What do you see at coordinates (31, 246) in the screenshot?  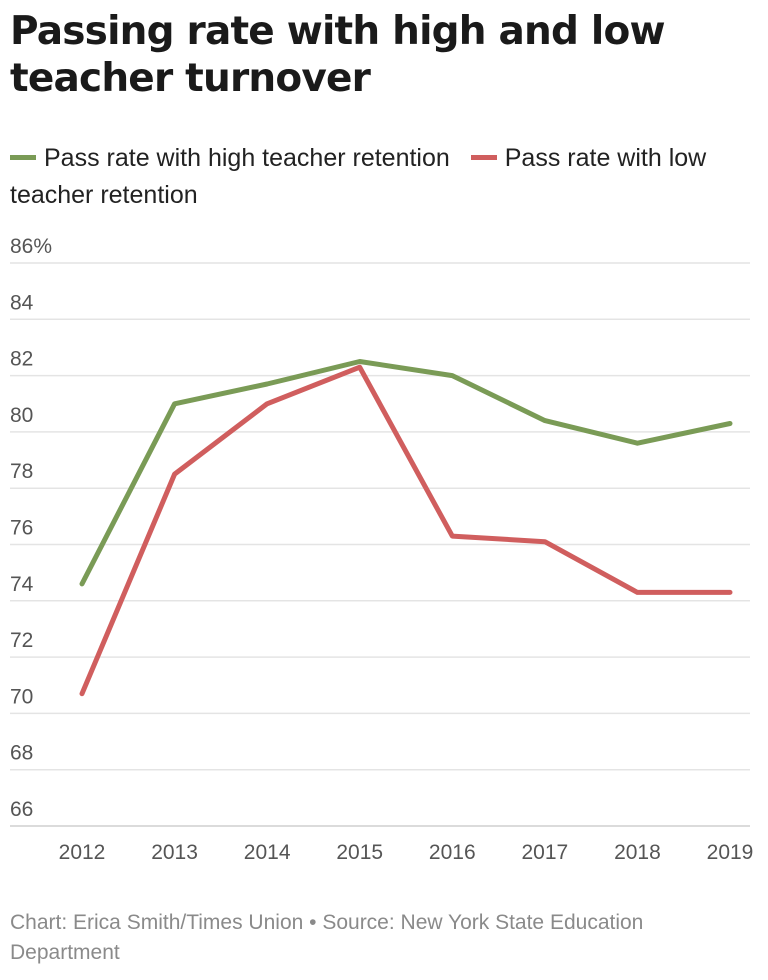 I see `y-tick-label: 86%` at bounding box center [31, 246].